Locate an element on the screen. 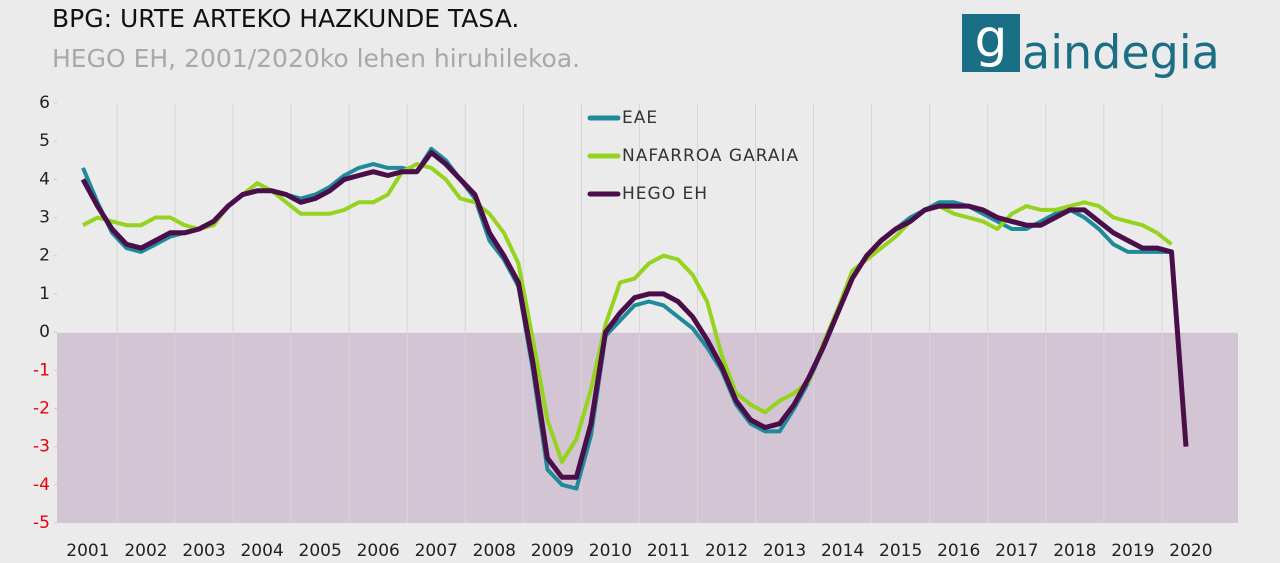 This screenshot has height=563, width=1280. x-tick-label: 2019 is located at coordinates (1132, 551).